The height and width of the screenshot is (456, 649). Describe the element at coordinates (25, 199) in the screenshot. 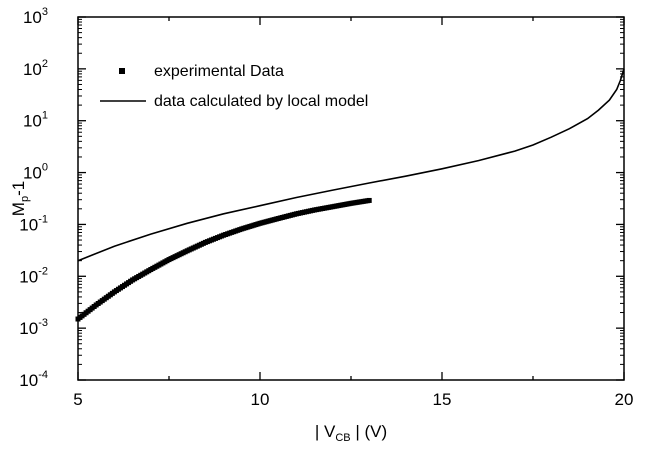

I see `y-axis-title-subscript: p` at that location.